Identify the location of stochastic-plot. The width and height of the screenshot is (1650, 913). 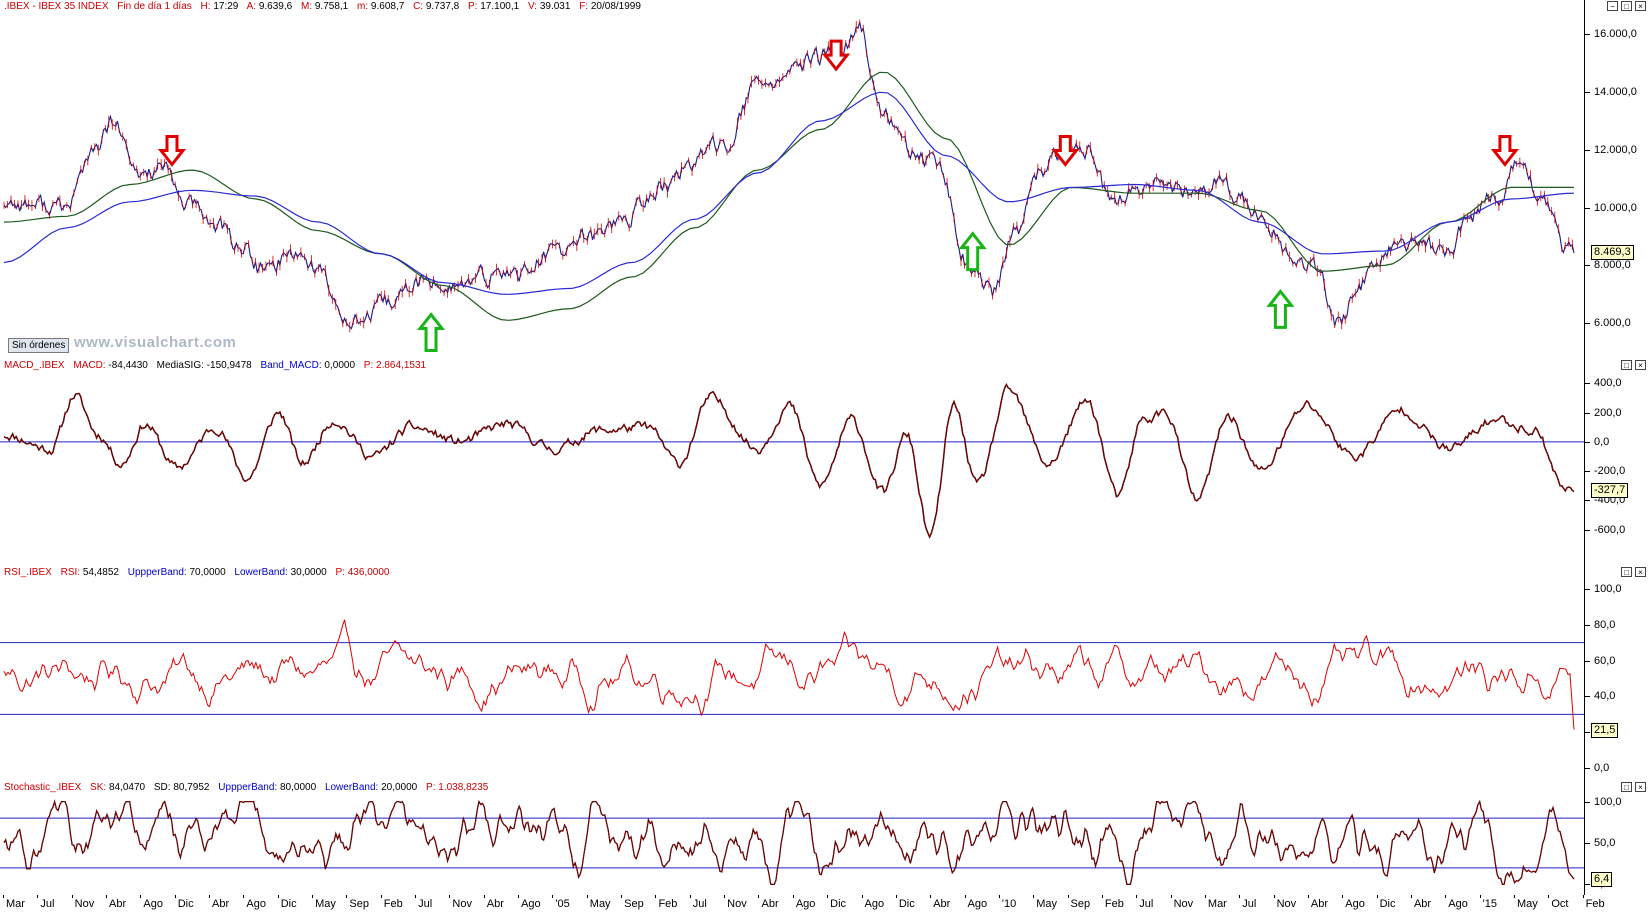
(792, 838).